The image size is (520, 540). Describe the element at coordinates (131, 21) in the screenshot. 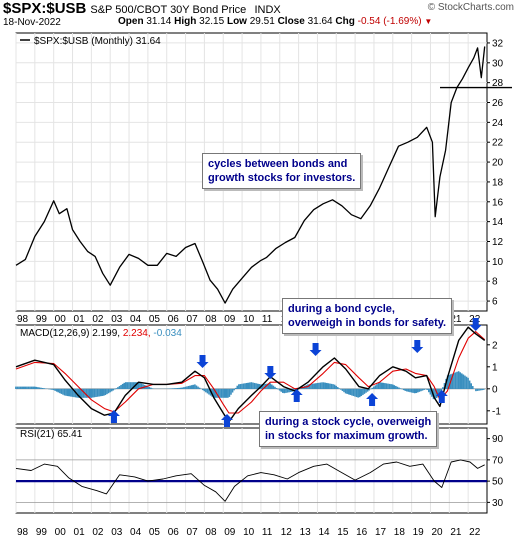

I see `open-label: Open` at that location.